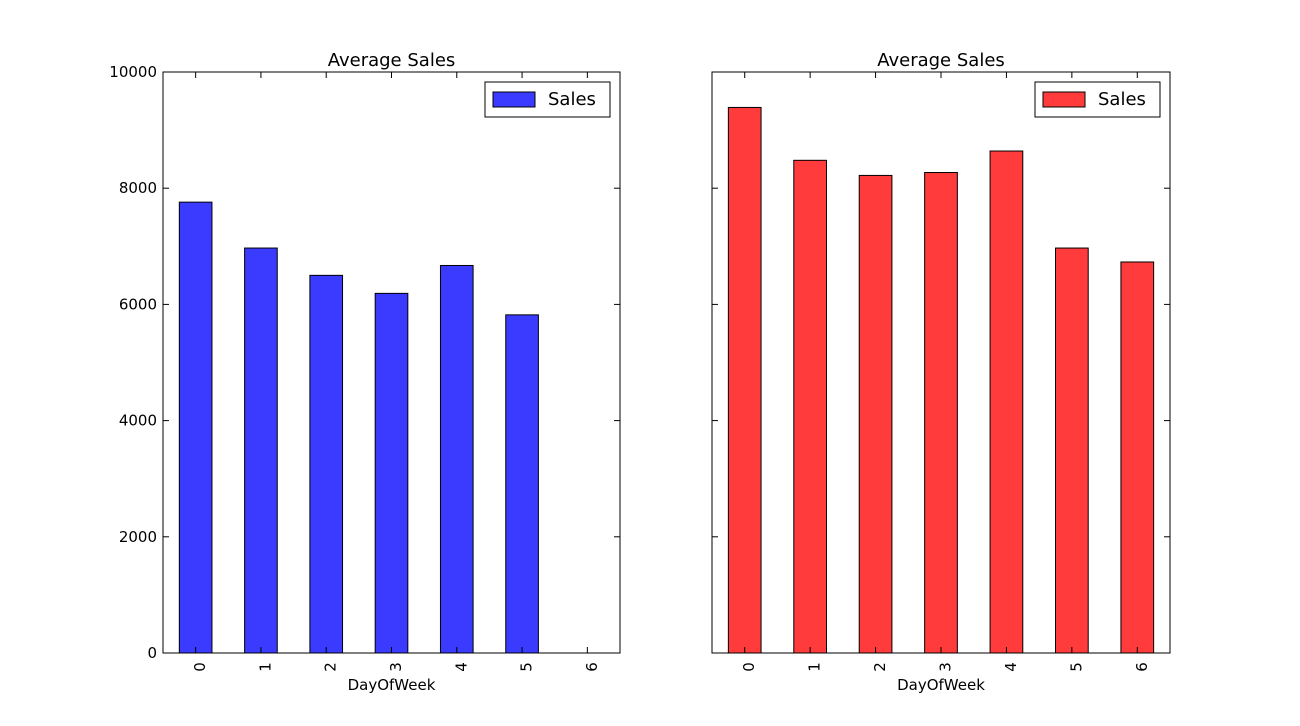 The width and height of the screenshot is (1300, 726). What do you see at coordinates (133, 72) in the screenshot?
I see `ytick-label: 10000` at bounding box center [133, 72].